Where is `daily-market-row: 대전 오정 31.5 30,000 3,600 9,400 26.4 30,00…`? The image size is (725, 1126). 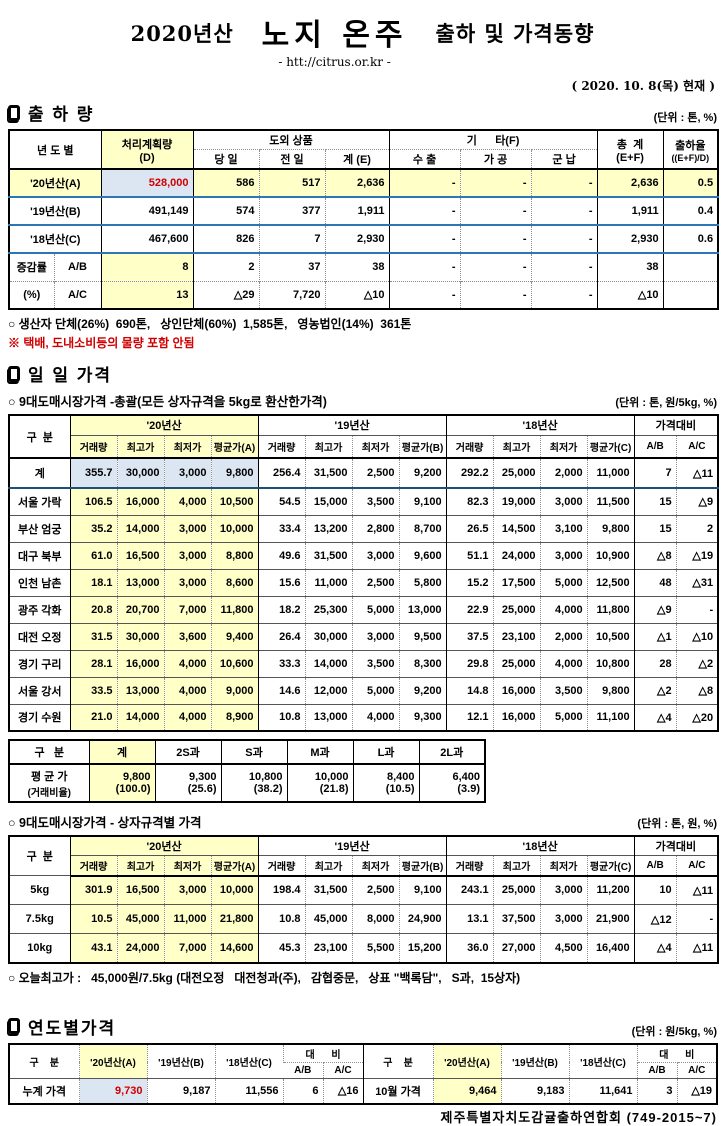
daily-market-row: 대전 오정 31.5 30,000 3,600 9,400 26.4 30,00… is located at coordinates (364, 636).